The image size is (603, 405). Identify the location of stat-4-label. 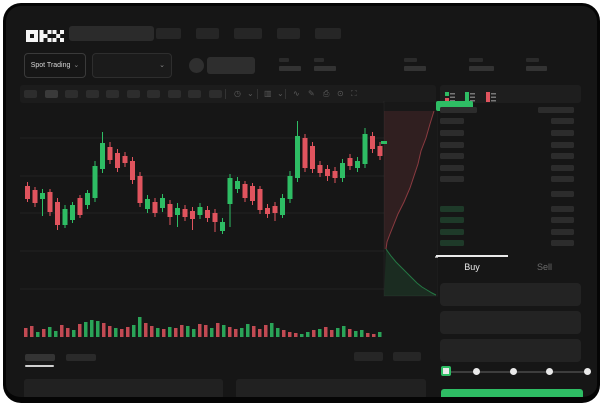
(476, 60).